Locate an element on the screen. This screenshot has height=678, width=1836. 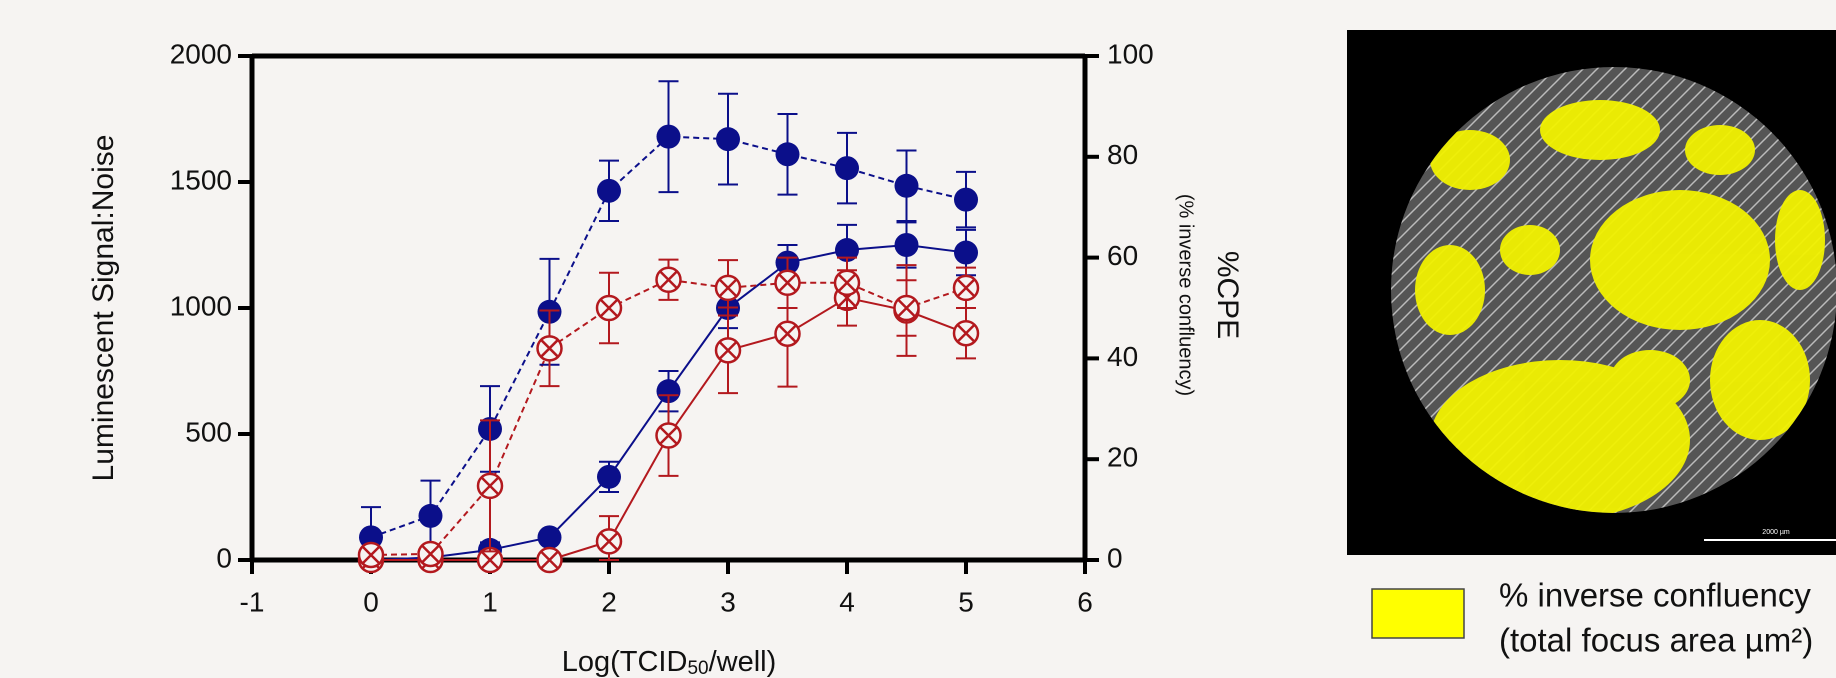
y-tick-label: 0 is located at coordinates (224, 557).